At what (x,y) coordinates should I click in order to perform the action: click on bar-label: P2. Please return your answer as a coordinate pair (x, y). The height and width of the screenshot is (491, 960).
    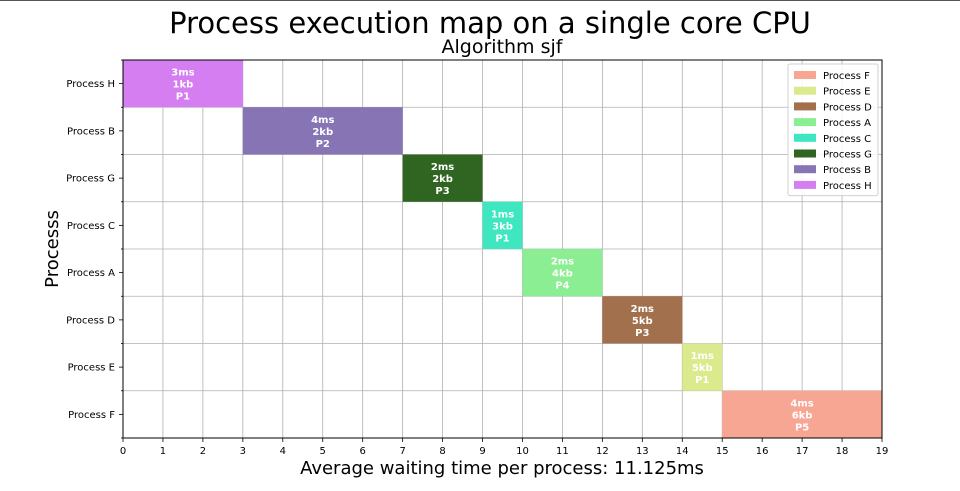
    Looking at the image, I should click on (323, 144).